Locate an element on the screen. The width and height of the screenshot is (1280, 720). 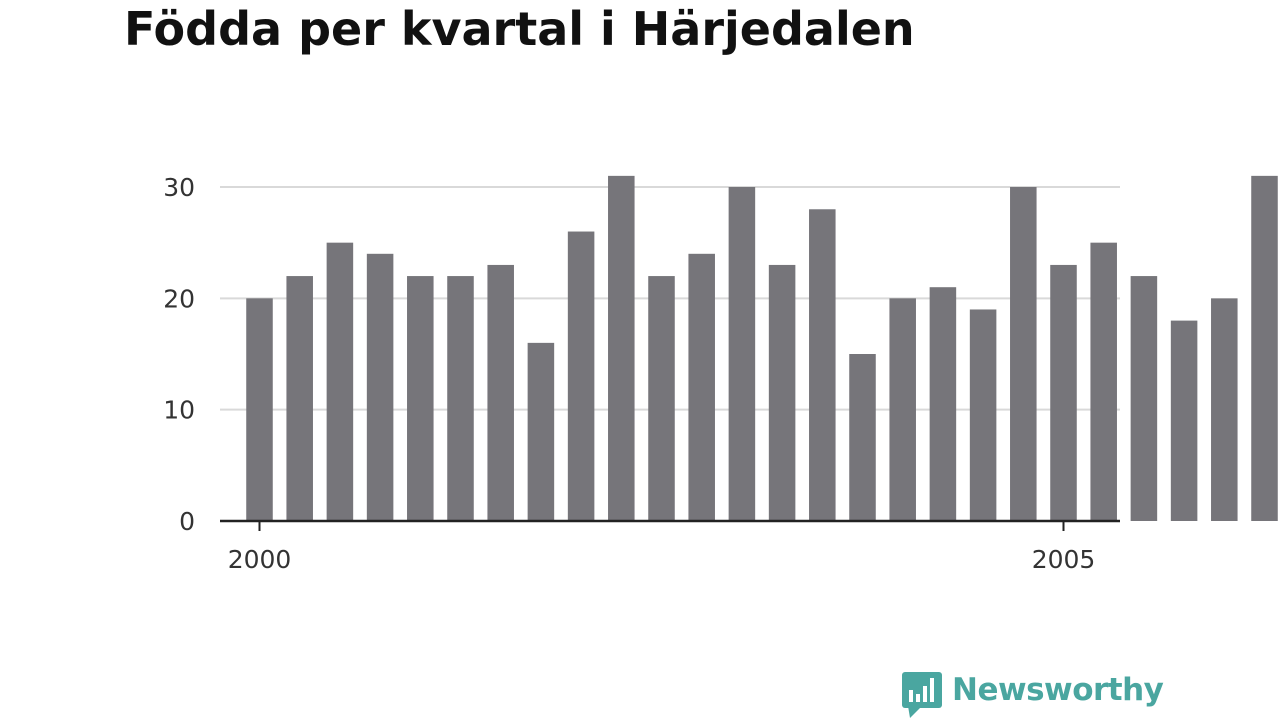
y-axis-ticks: 0 10 20 30 is located at coordinates (179, 354).